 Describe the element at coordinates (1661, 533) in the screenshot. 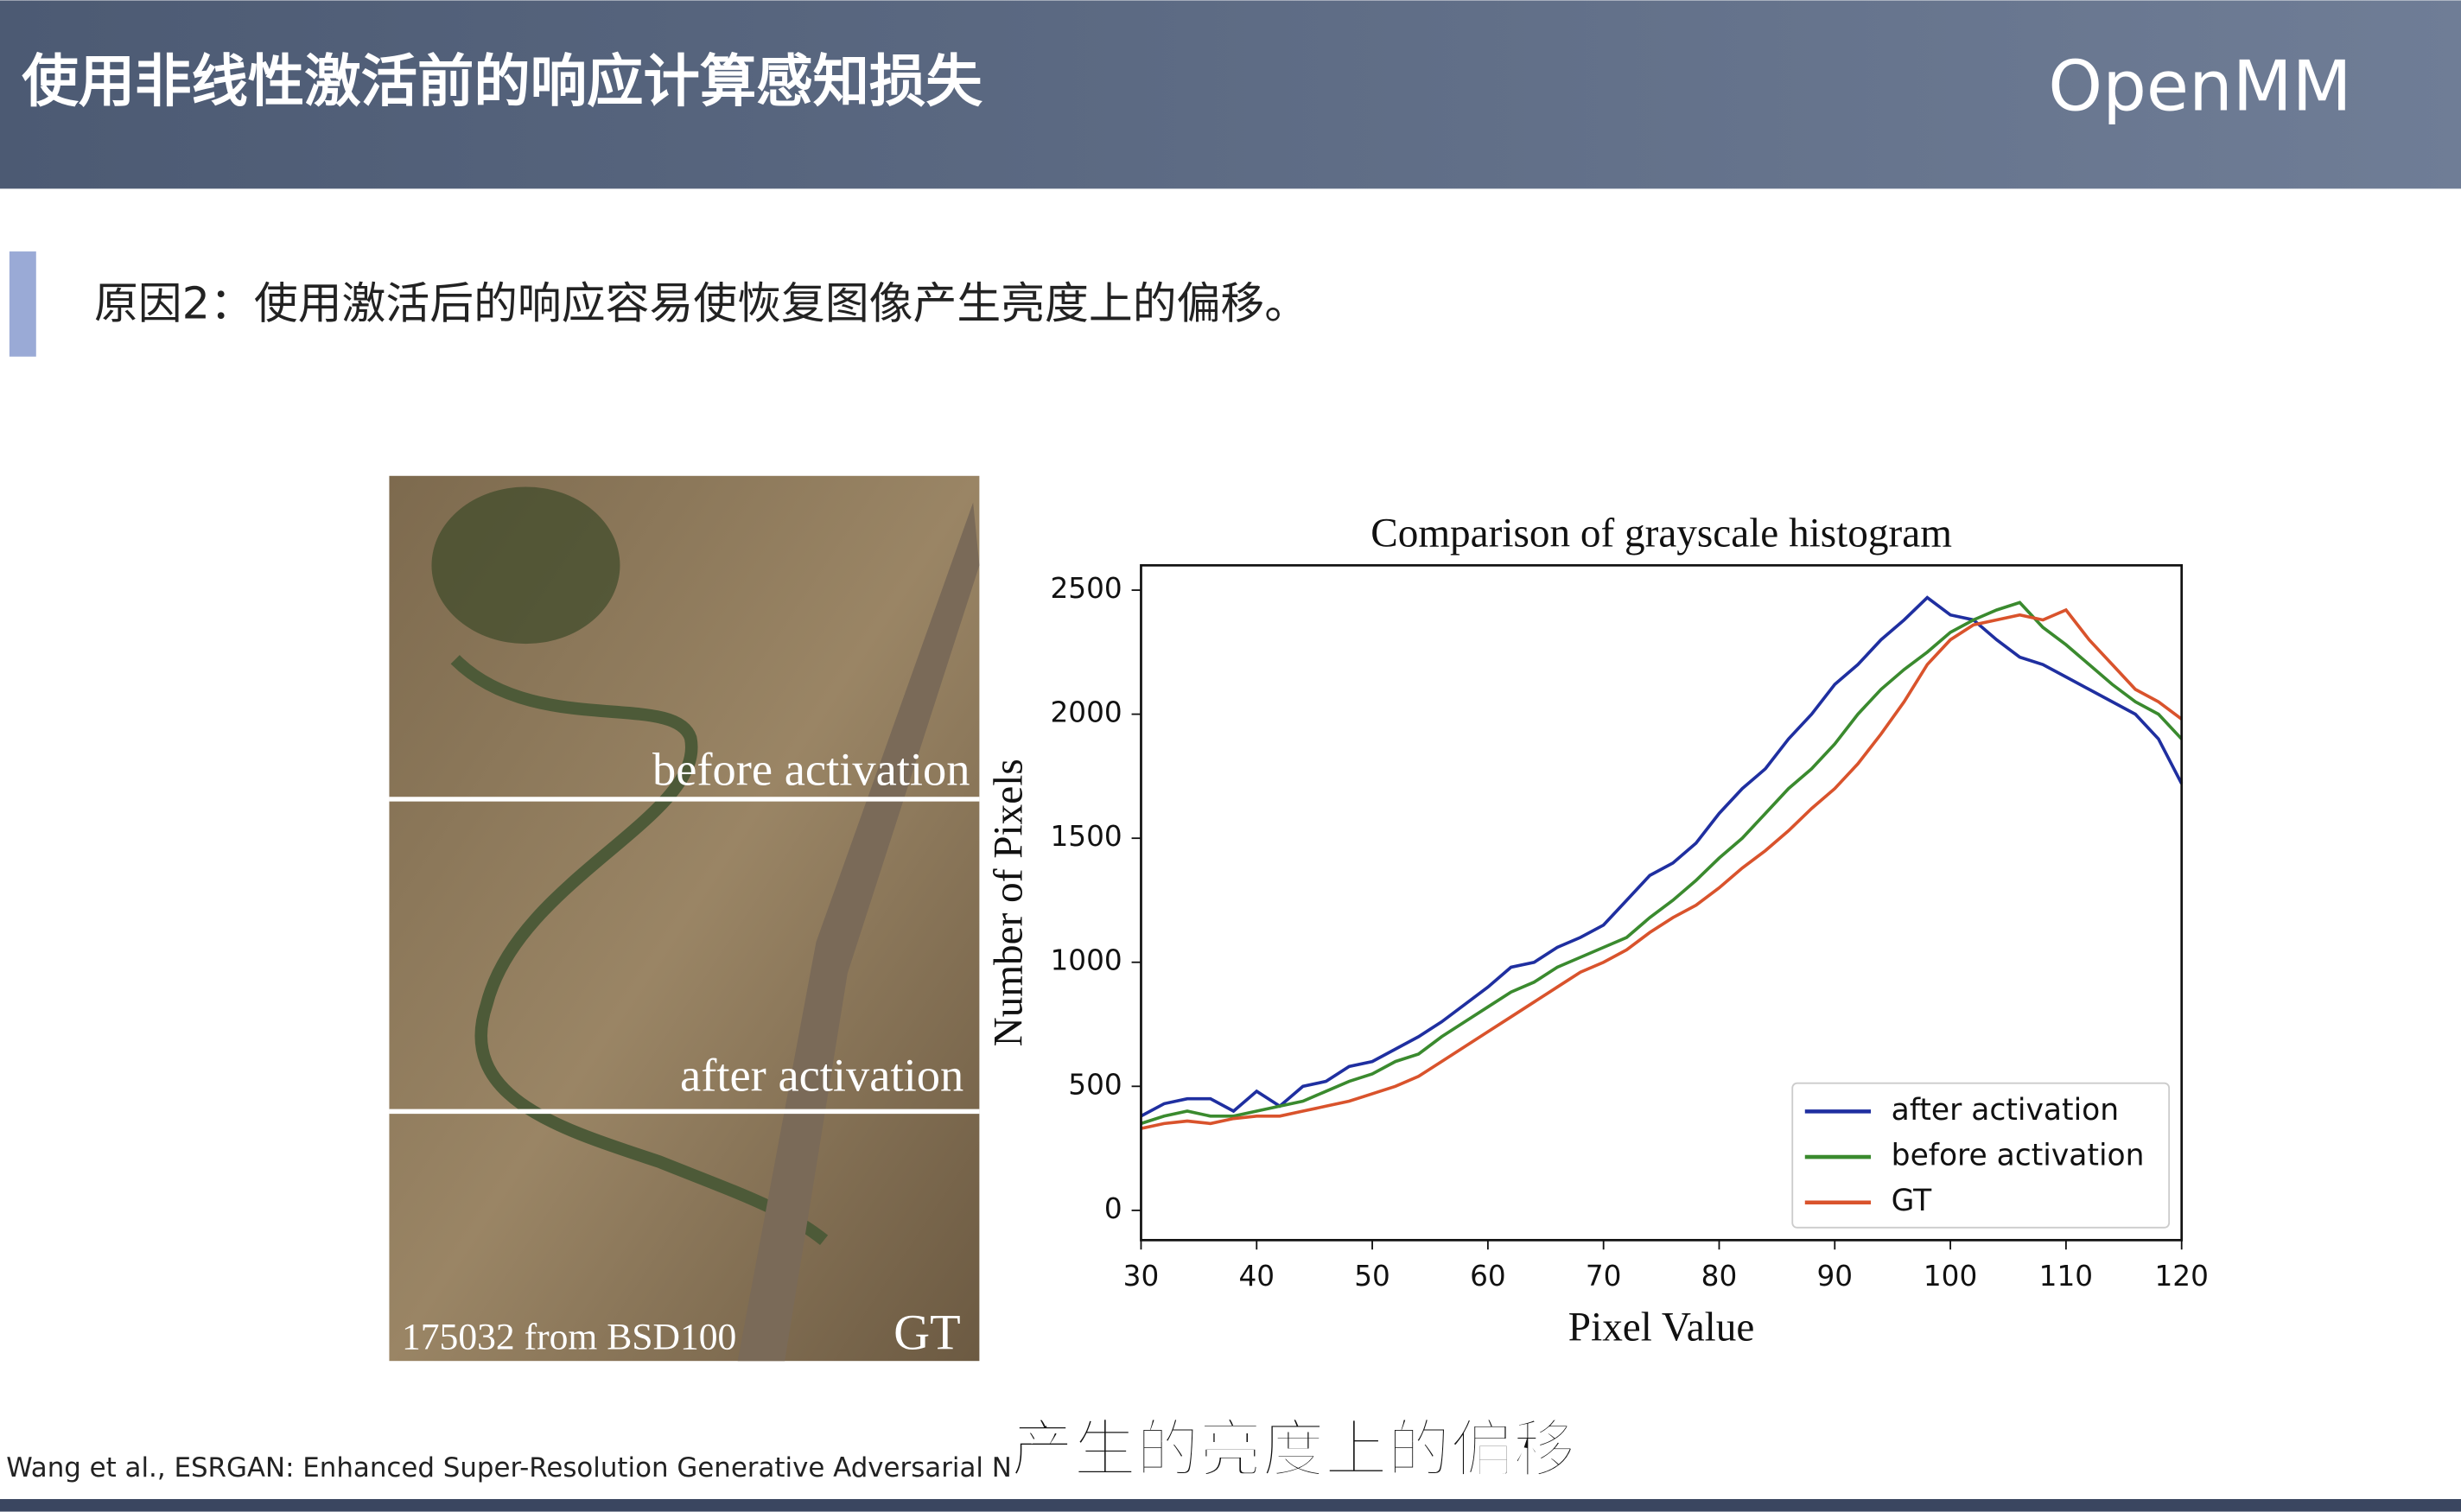

I see `chart-title: Comparison of grayscale histogram` at that location.